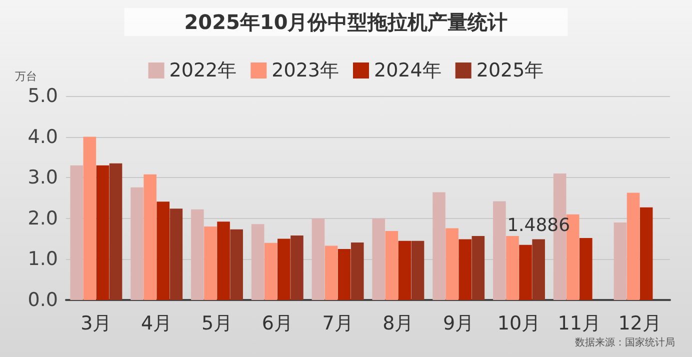 This screenshot has height=357, width=692. I want to click on x-tick-label: 11月, so click(579, 323).